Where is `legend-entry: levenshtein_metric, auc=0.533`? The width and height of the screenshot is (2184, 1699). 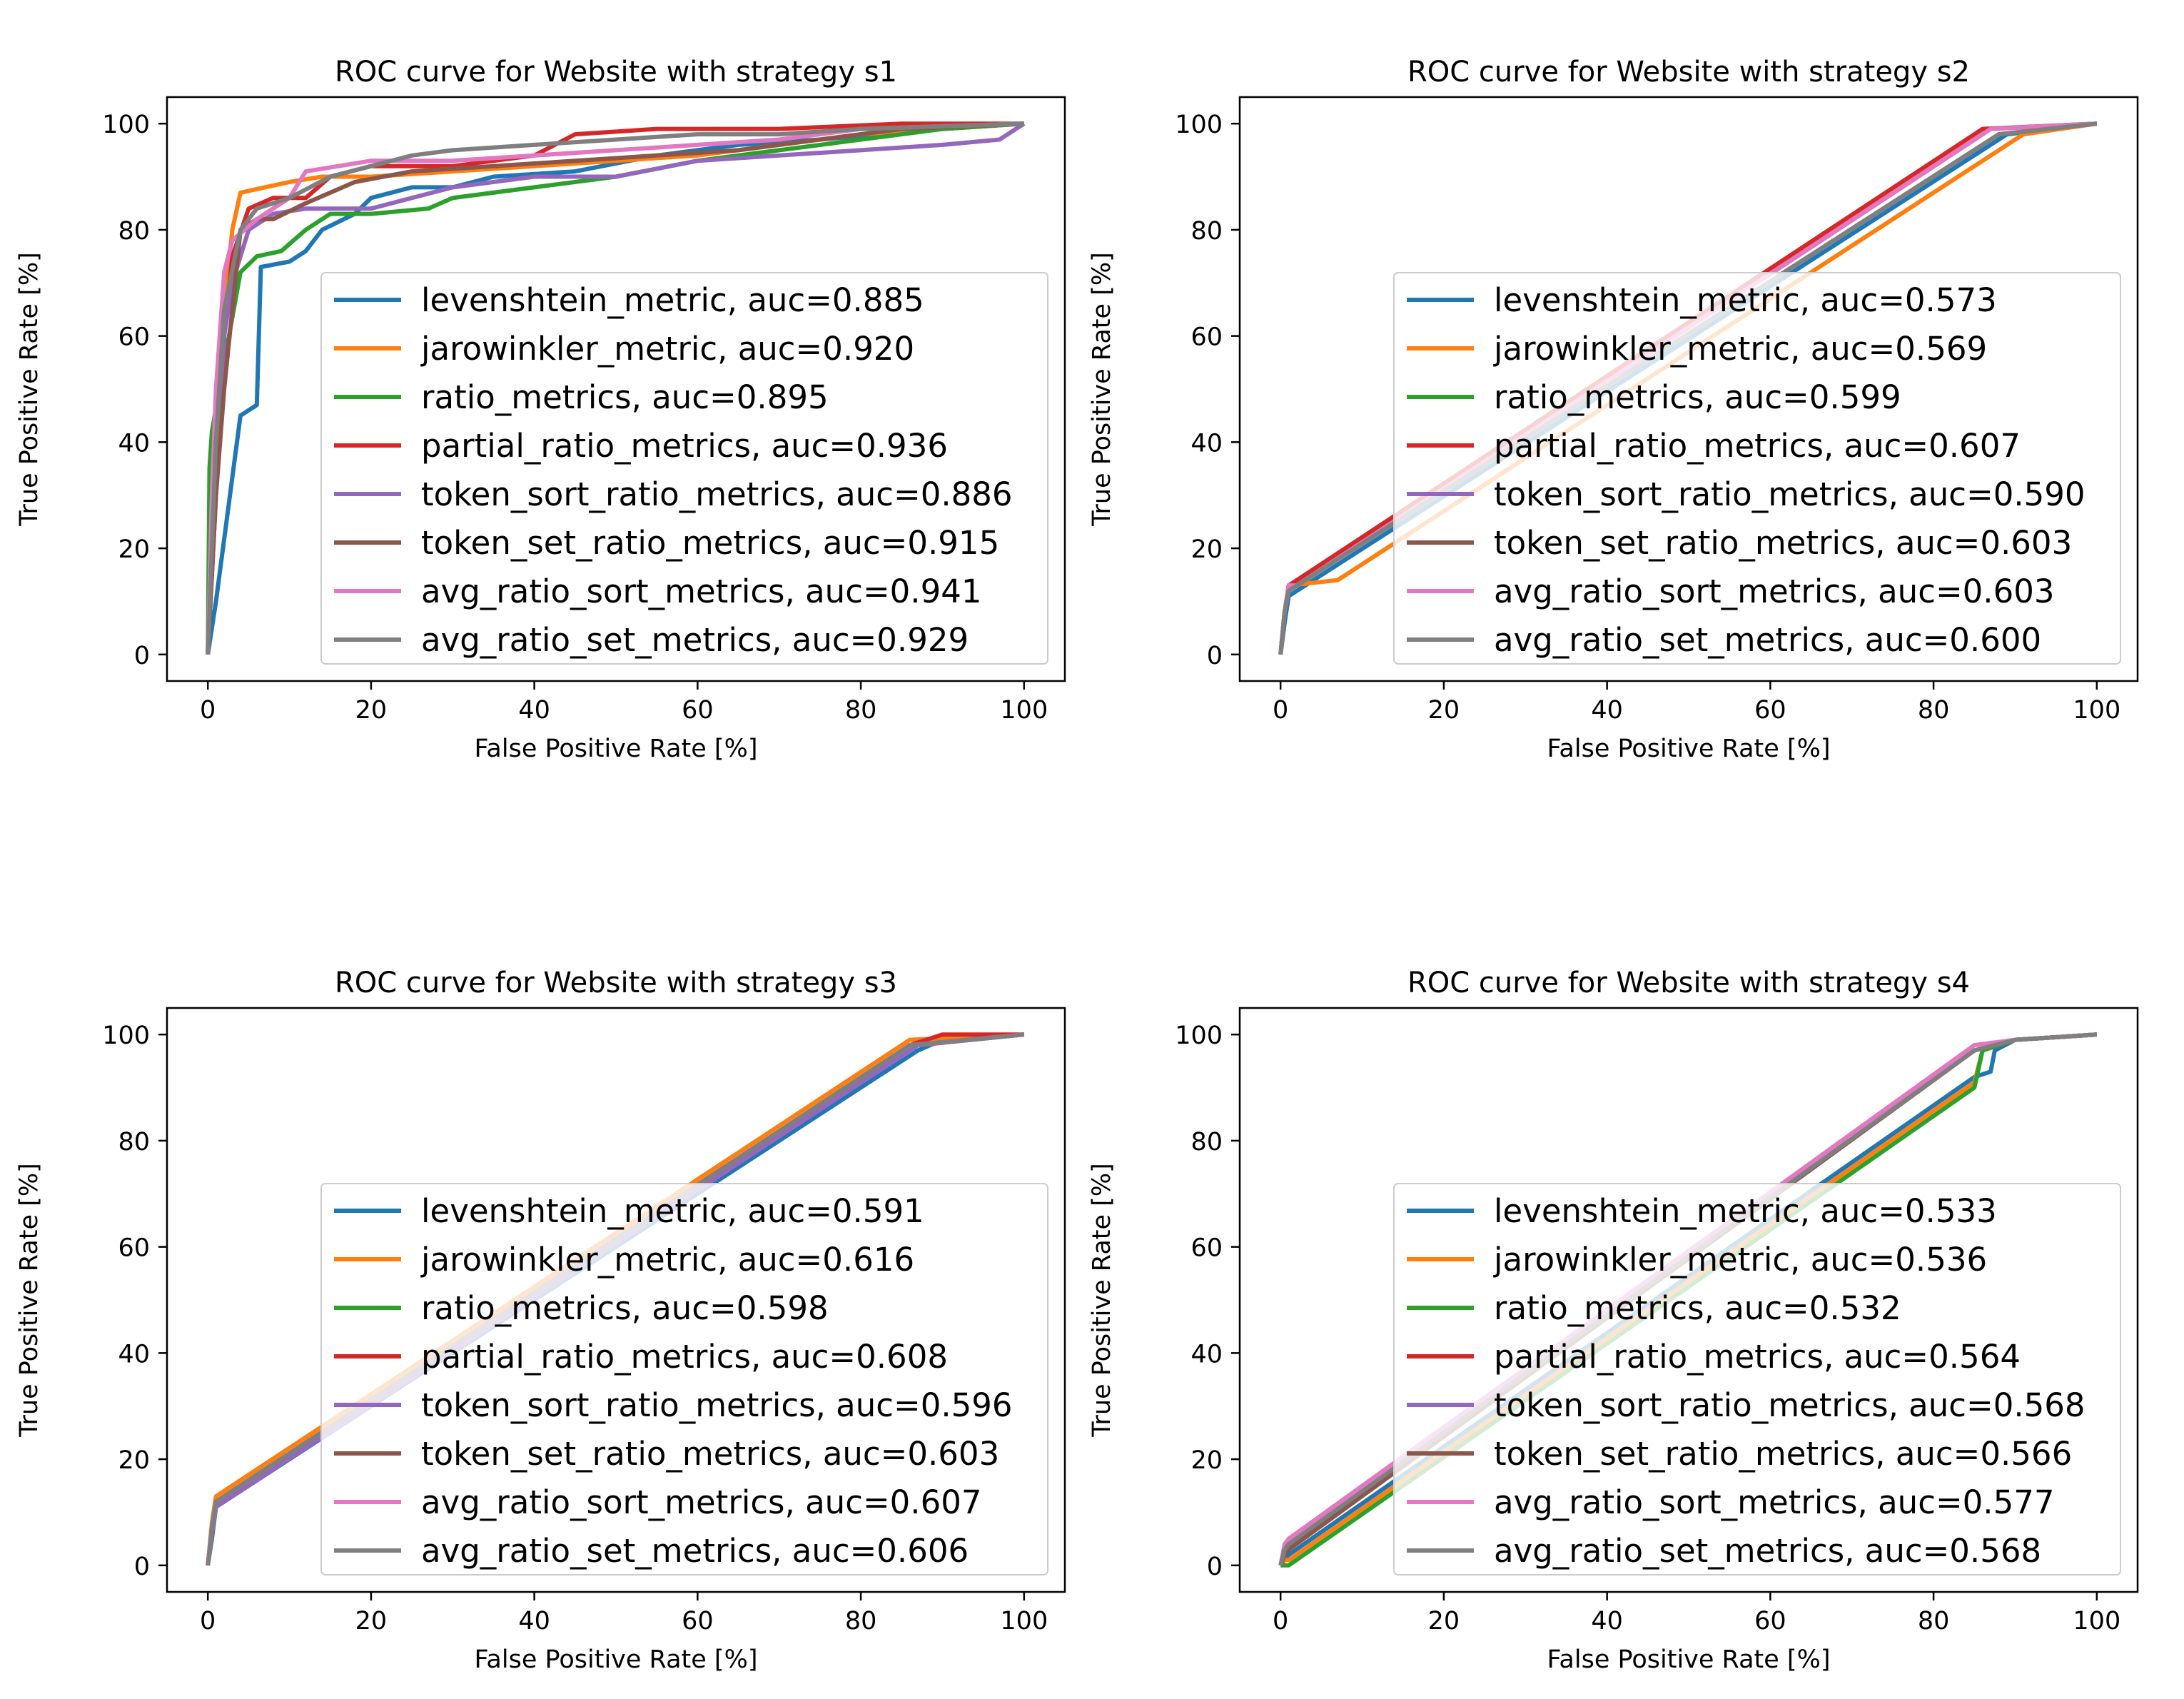
legend-entry: levenshtein_metric, auc=0.533 is located at coordinates (1745, 1211).